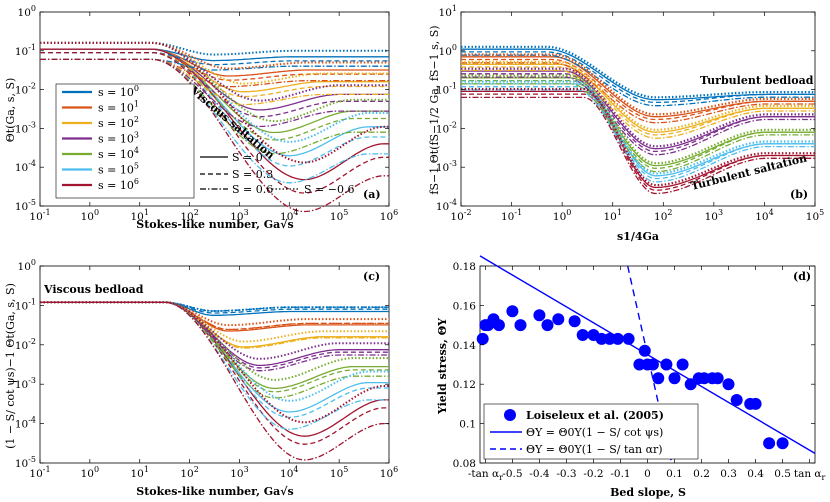 The width and height of the screenshot is (830, 502). I want to click on curve-b-s0-S0.3, so click(638, 77).